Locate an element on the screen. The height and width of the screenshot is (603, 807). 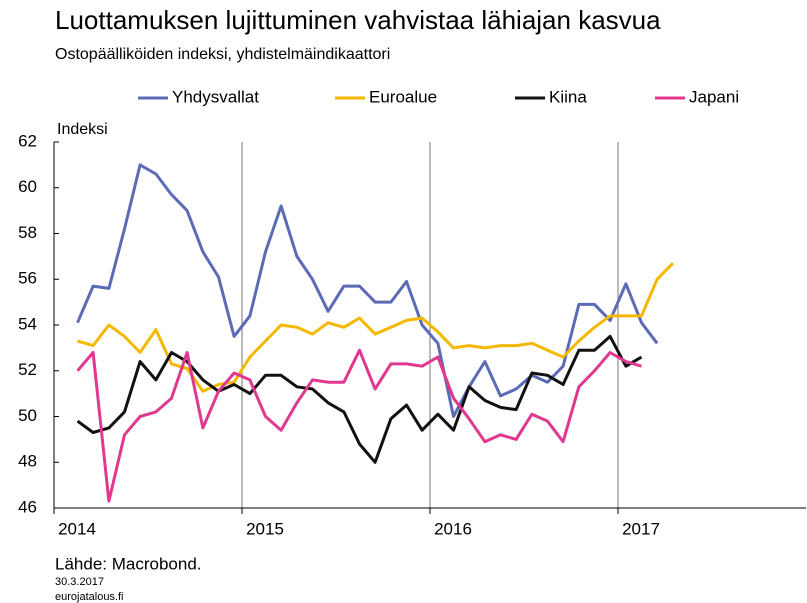
y-tick-label: 52 is located at coordinates (27, 369).